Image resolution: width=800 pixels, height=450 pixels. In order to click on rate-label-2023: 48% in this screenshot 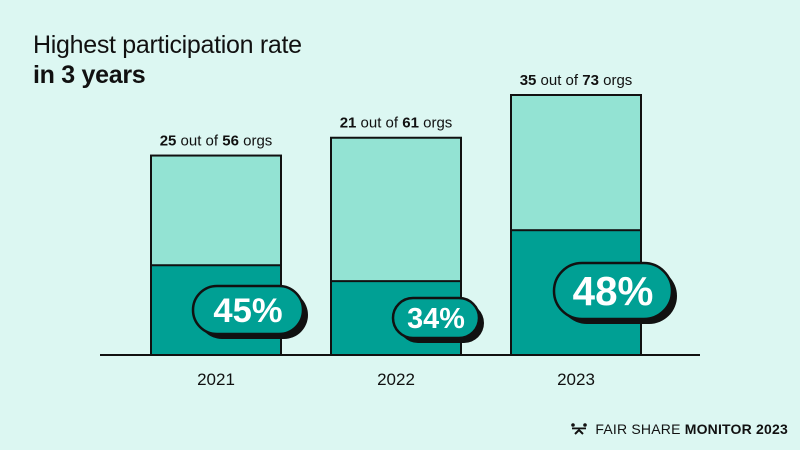, I will do `click(613, 291)`.